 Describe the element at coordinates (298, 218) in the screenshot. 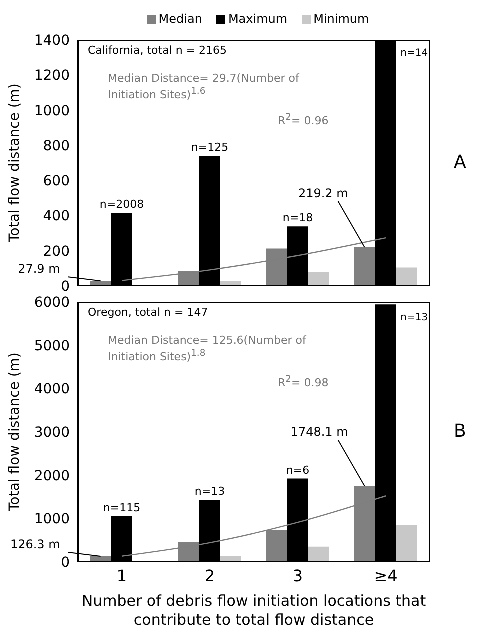

I see `annotation: n=18` at that location.